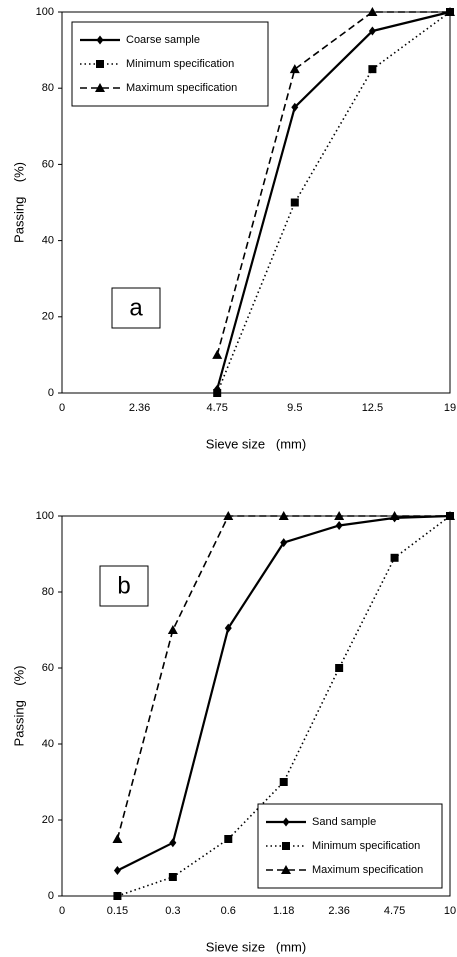 This screenshot has height=957, width=457. Describe the element at coordinates (450, 408) in the screenshot. I see `x-tick-label: 19` at that location.